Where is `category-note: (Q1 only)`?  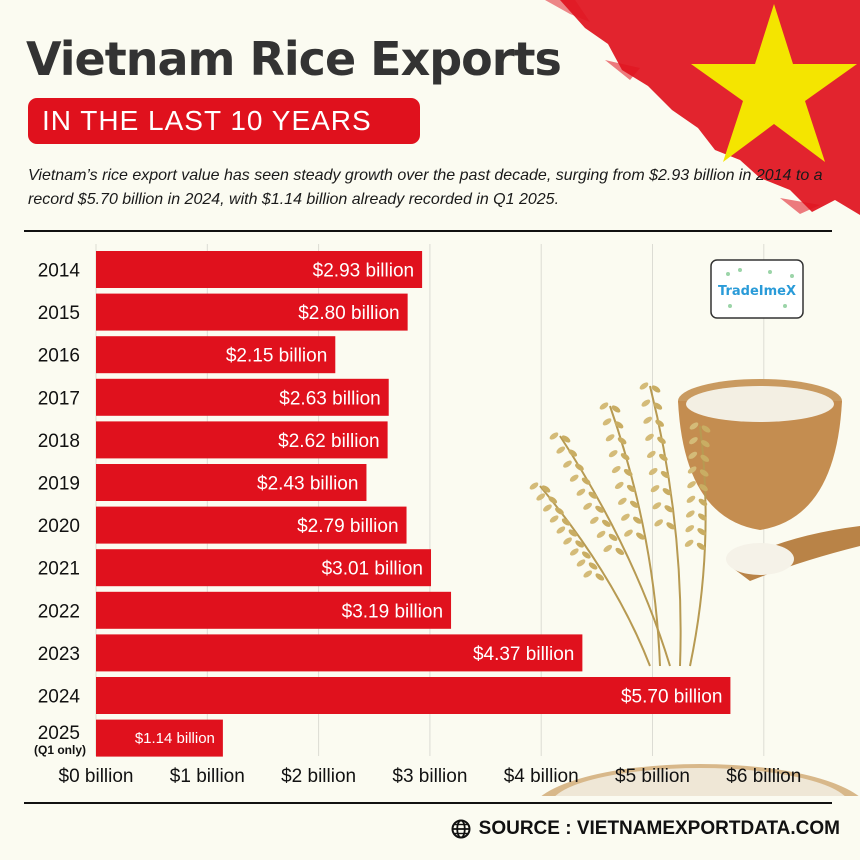 category-note: (Q1 only) is located at coordinates (60, 750).